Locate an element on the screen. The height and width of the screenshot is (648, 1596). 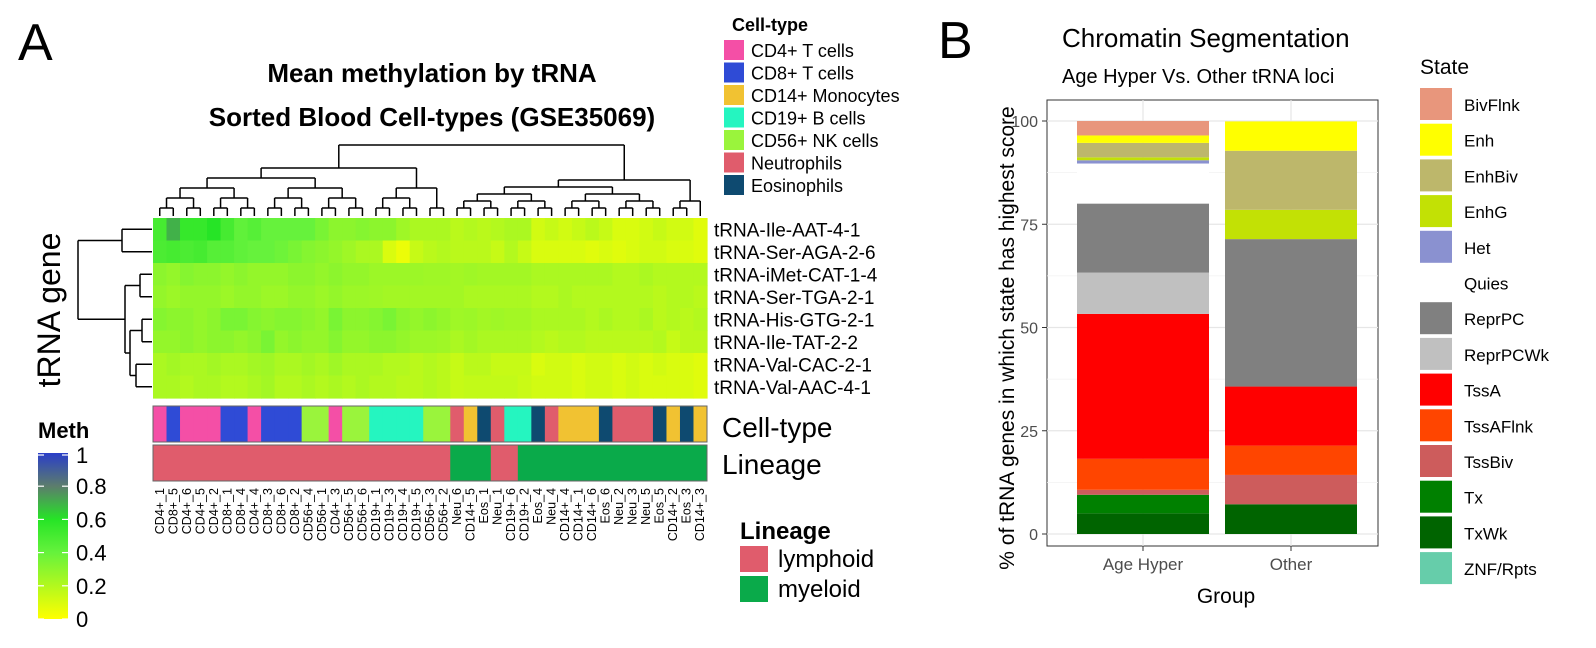
heatmap-column-label: CD14+_2 is located at coordinates (673, 514).